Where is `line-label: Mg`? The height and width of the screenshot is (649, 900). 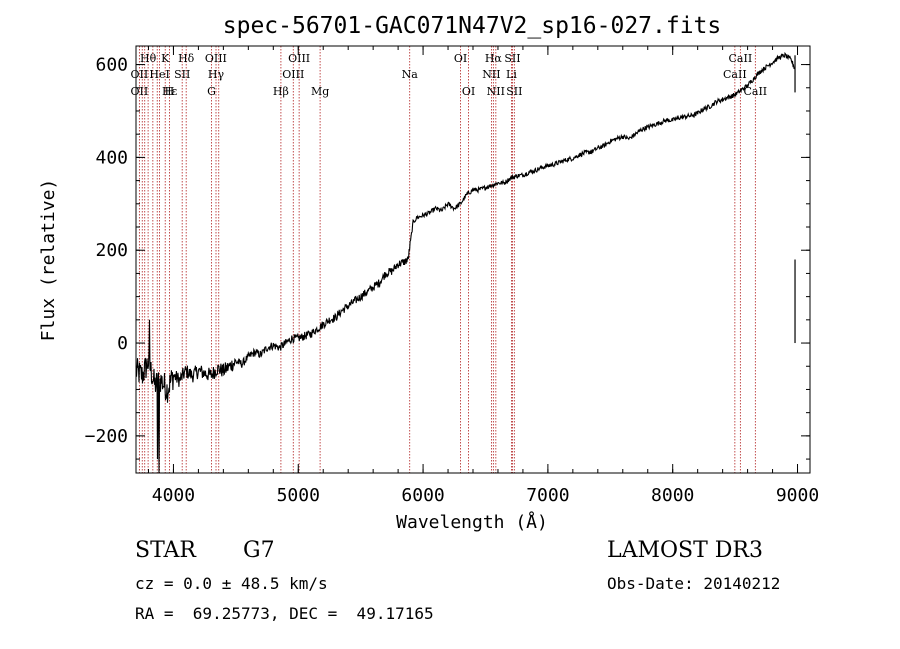
line-label: Mg is located at coordinates (320, 91).